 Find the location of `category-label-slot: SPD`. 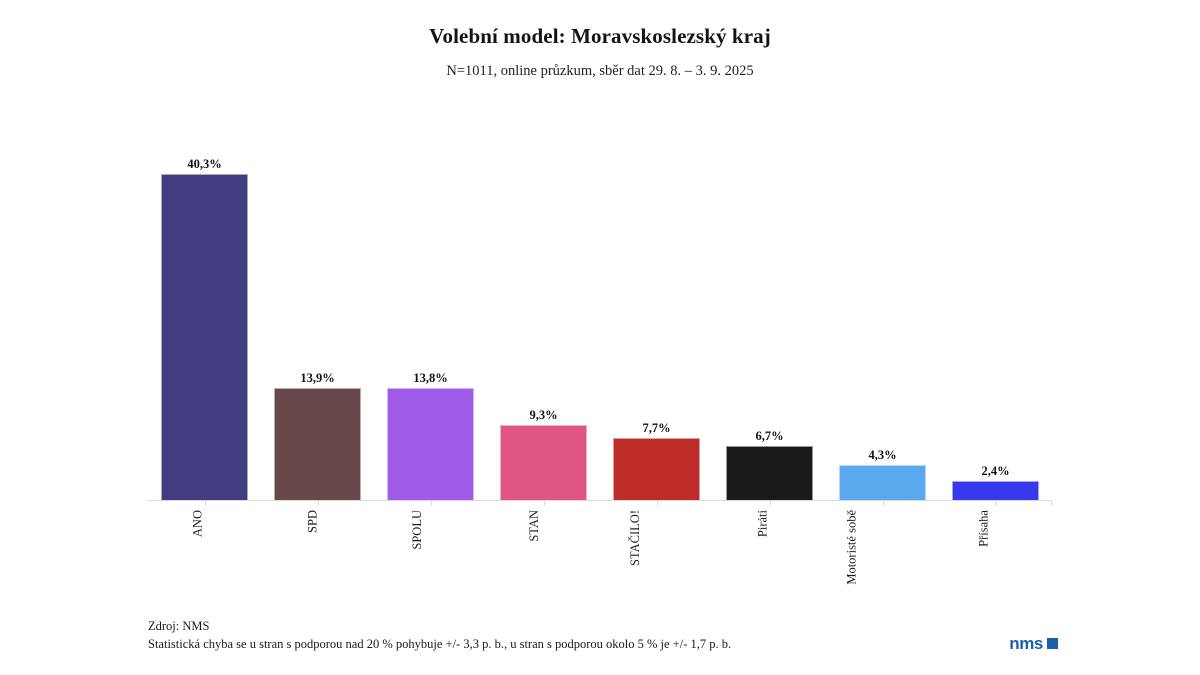

category-label-slot: SPD is located at coordinates (317, 561).